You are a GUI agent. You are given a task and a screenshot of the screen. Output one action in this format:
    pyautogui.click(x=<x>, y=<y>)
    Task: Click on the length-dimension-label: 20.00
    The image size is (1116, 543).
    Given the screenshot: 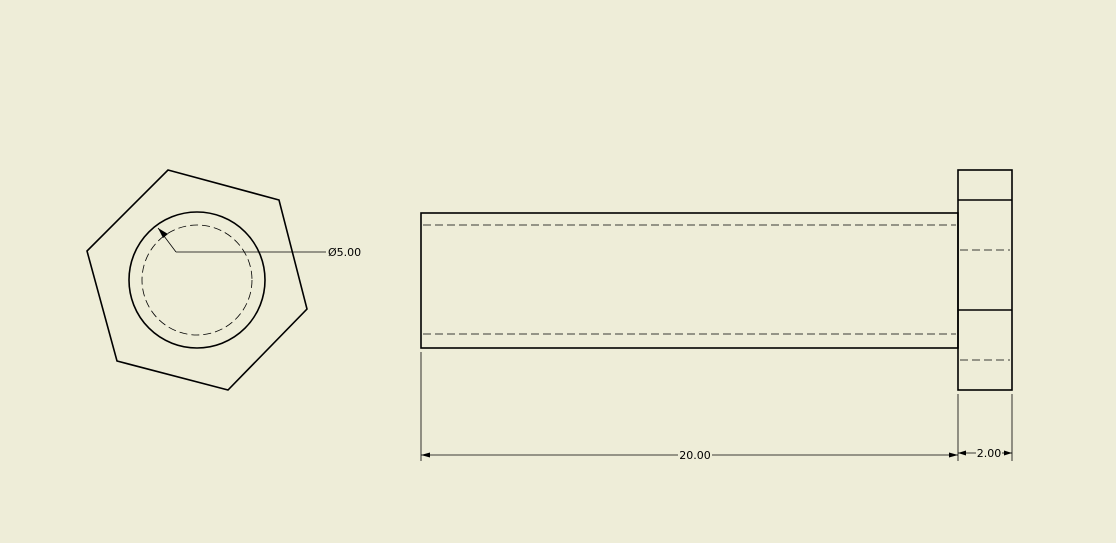 What is the action you would take?
    pyautogui.click(x=695, y=455)
    